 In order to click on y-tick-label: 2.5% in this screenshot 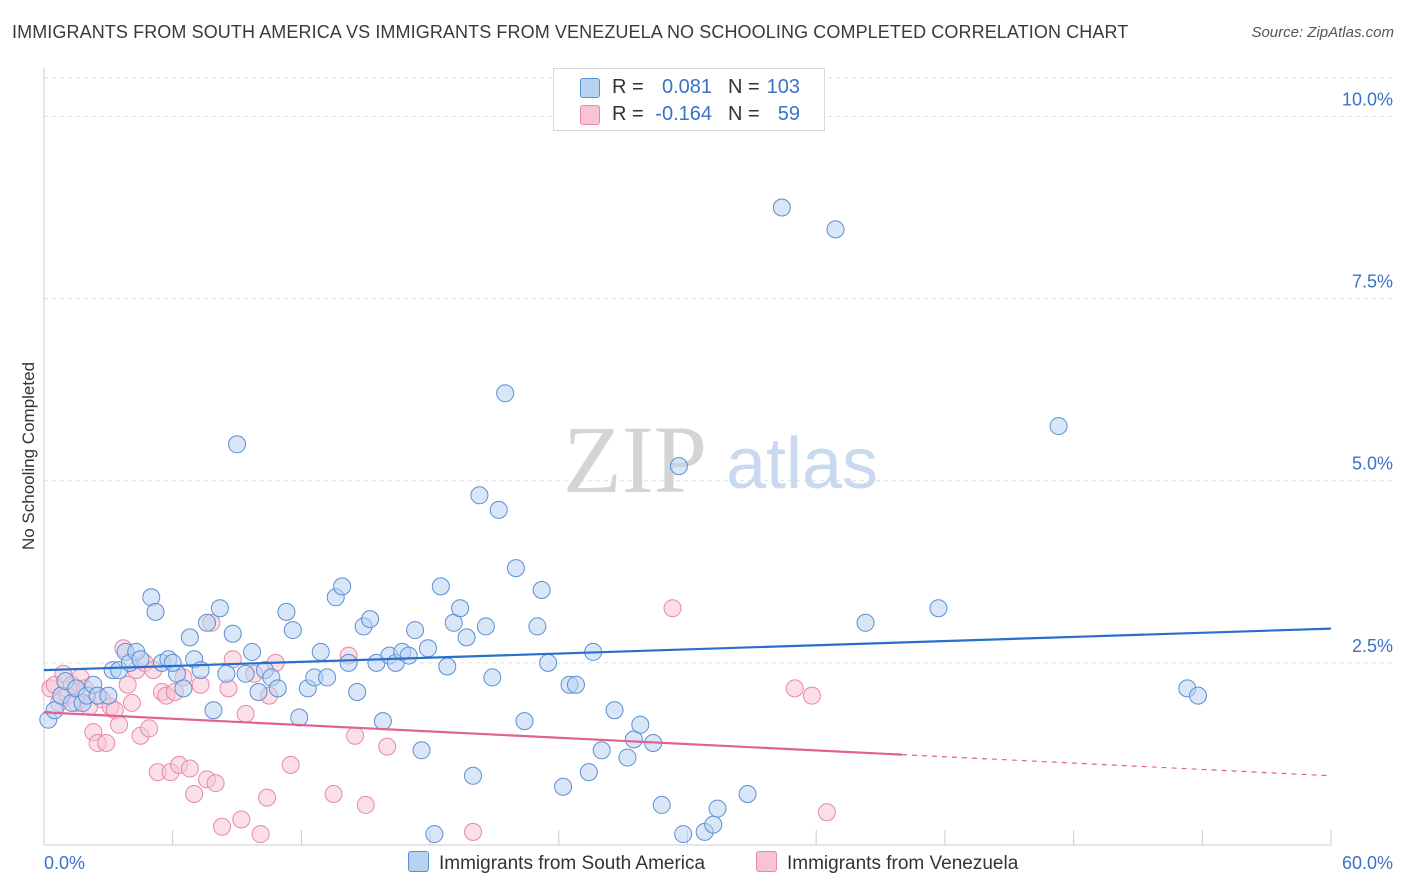, I will do `click(1372, 646)`.